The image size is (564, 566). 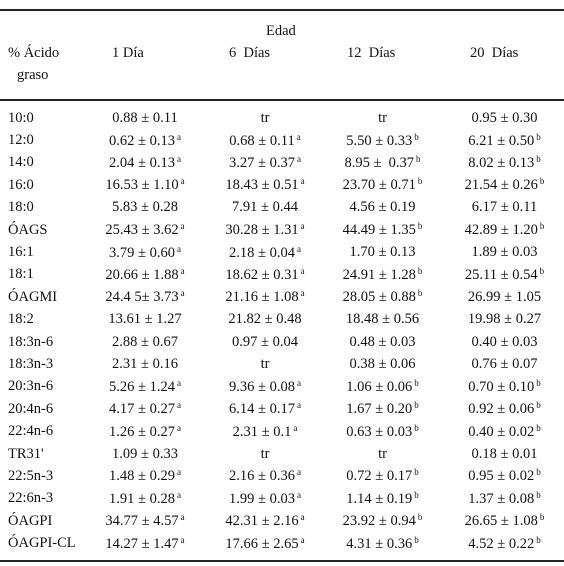 I want to click on cell-value: 16.53 ± 1.10, so click(x=142, y=185).